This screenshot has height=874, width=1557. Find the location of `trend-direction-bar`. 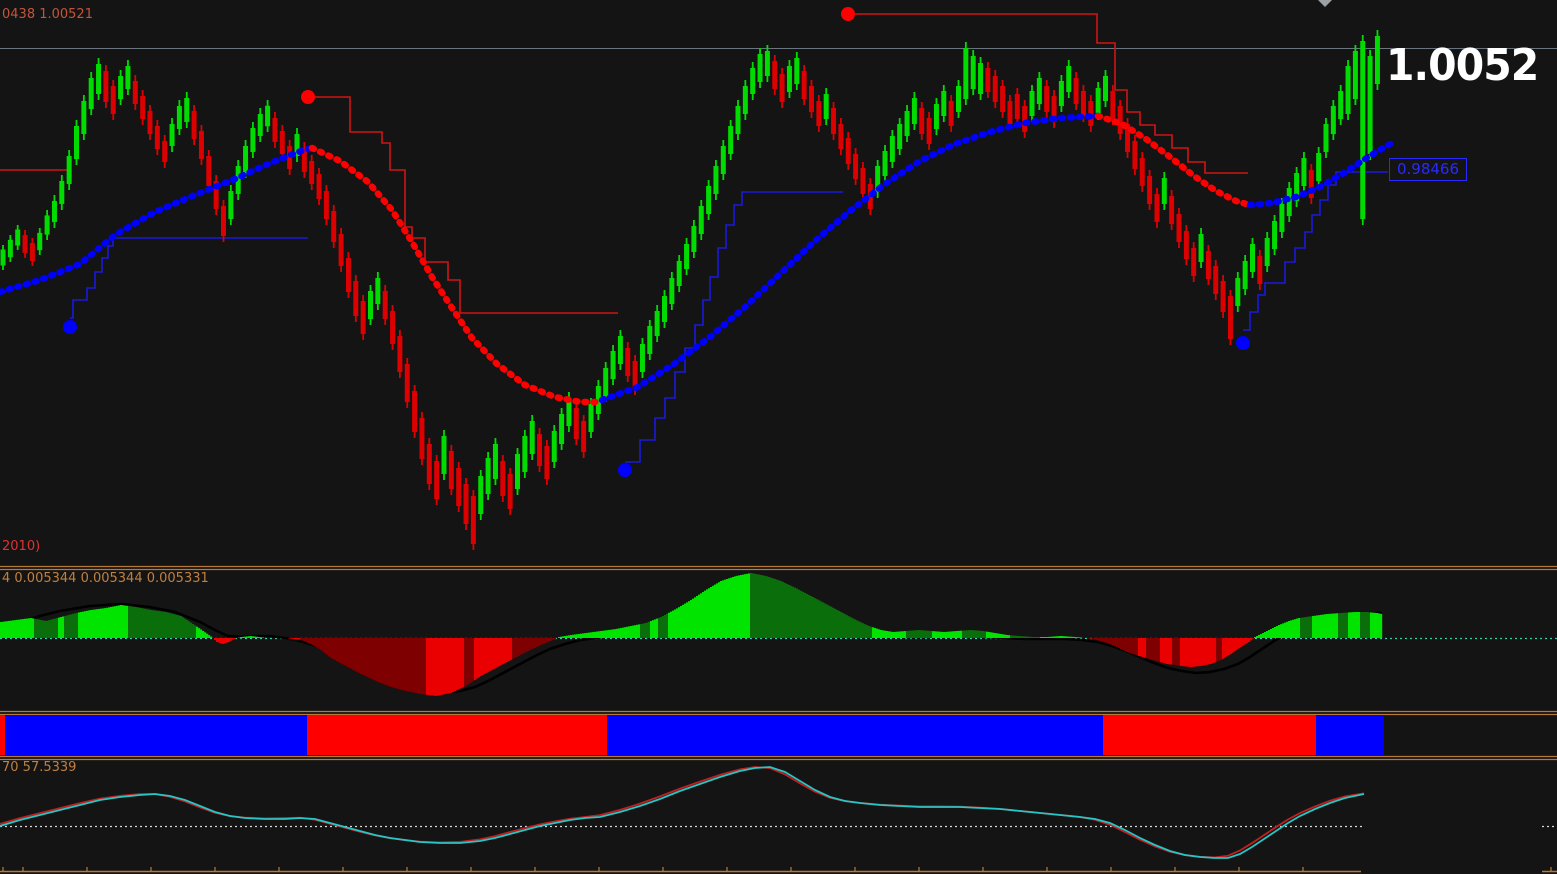

trend-direction-bar is located at coordinates (692, 735).